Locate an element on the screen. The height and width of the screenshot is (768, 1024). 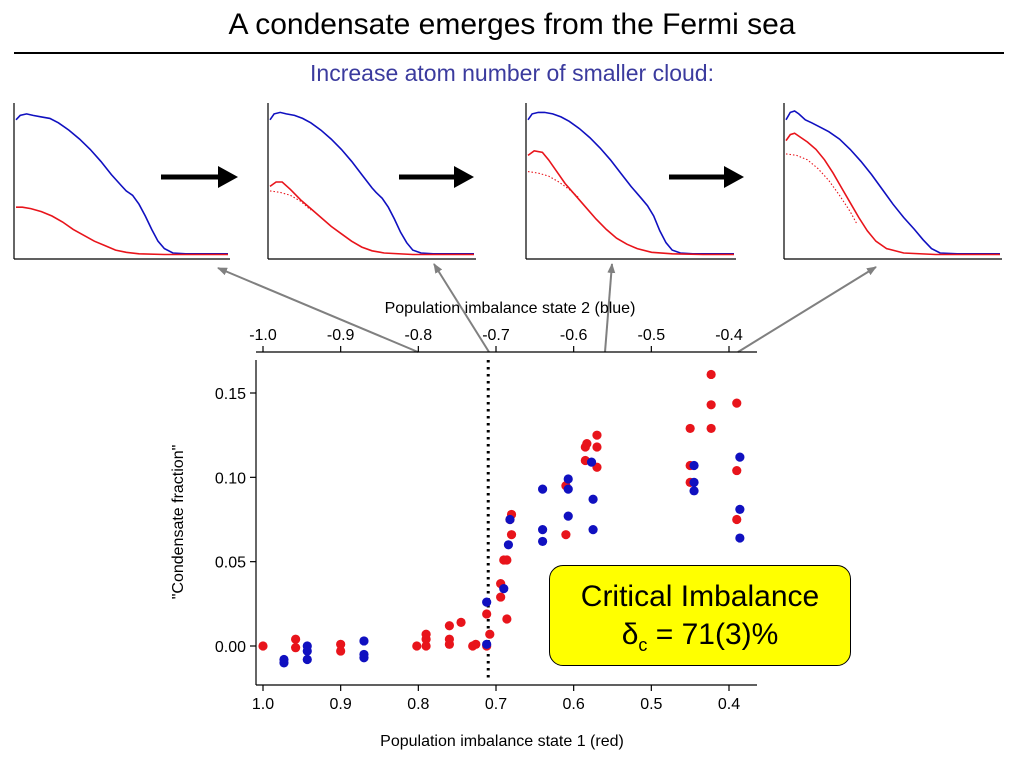
y-axis-label: "Condensate fraction" is located at coordinates (178, 522).